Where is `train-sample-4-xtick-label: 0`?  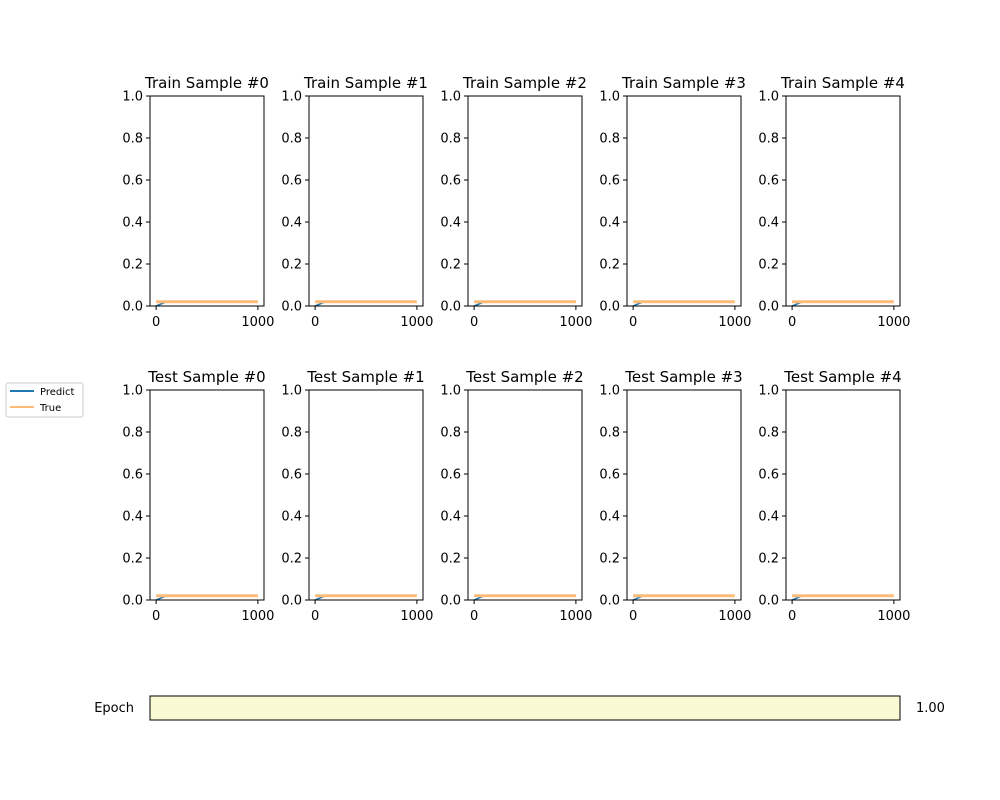 train-sample-4-xtick-label: 0 is located at coordinates (792, 322).